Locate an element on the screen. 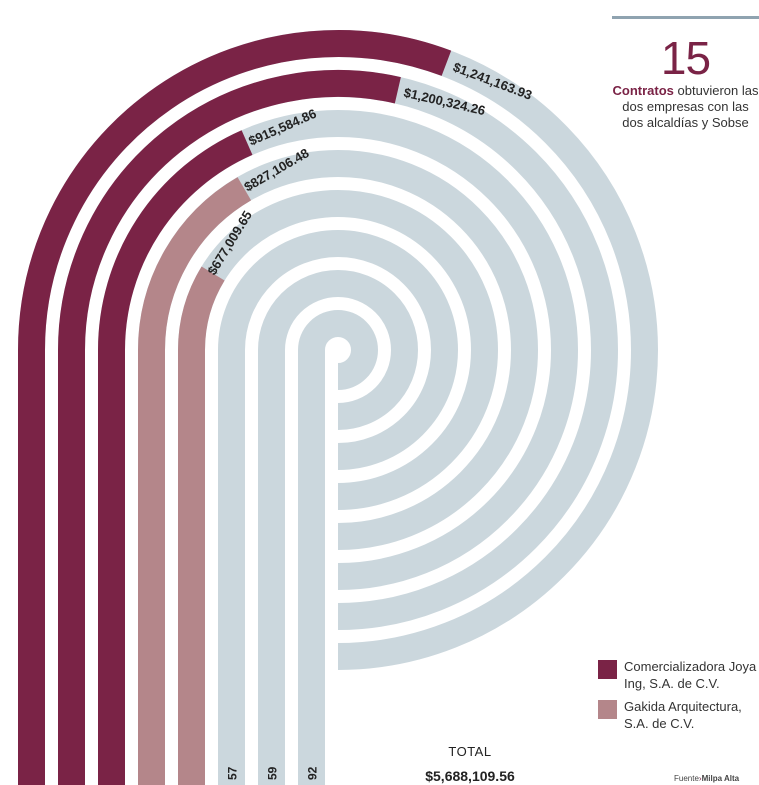  legend-item-joya: Comercializadora Joya Ing, S.A. de C.V. is located at coordinates (678, 678).